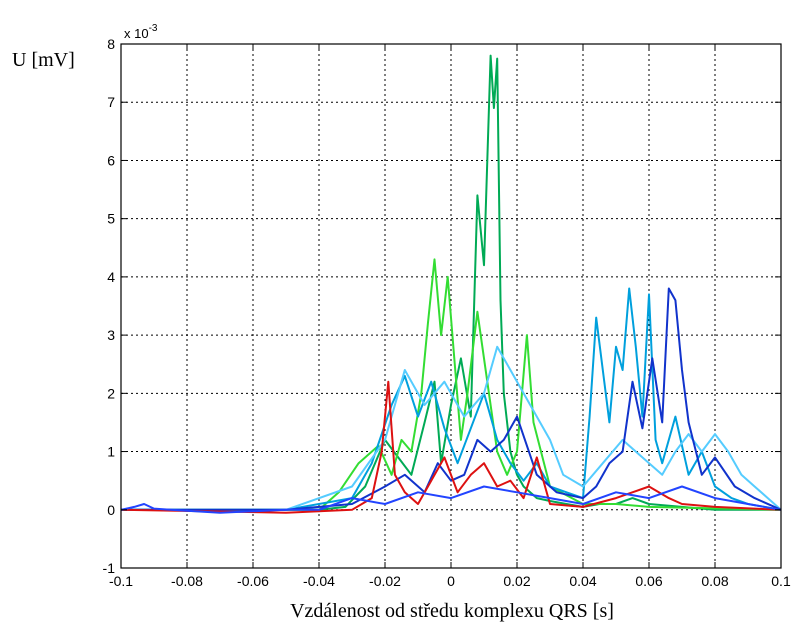  Describe the element at coordinates (319, 581) in the screenshot. I see `x-tick-label: -0.04` at that location.